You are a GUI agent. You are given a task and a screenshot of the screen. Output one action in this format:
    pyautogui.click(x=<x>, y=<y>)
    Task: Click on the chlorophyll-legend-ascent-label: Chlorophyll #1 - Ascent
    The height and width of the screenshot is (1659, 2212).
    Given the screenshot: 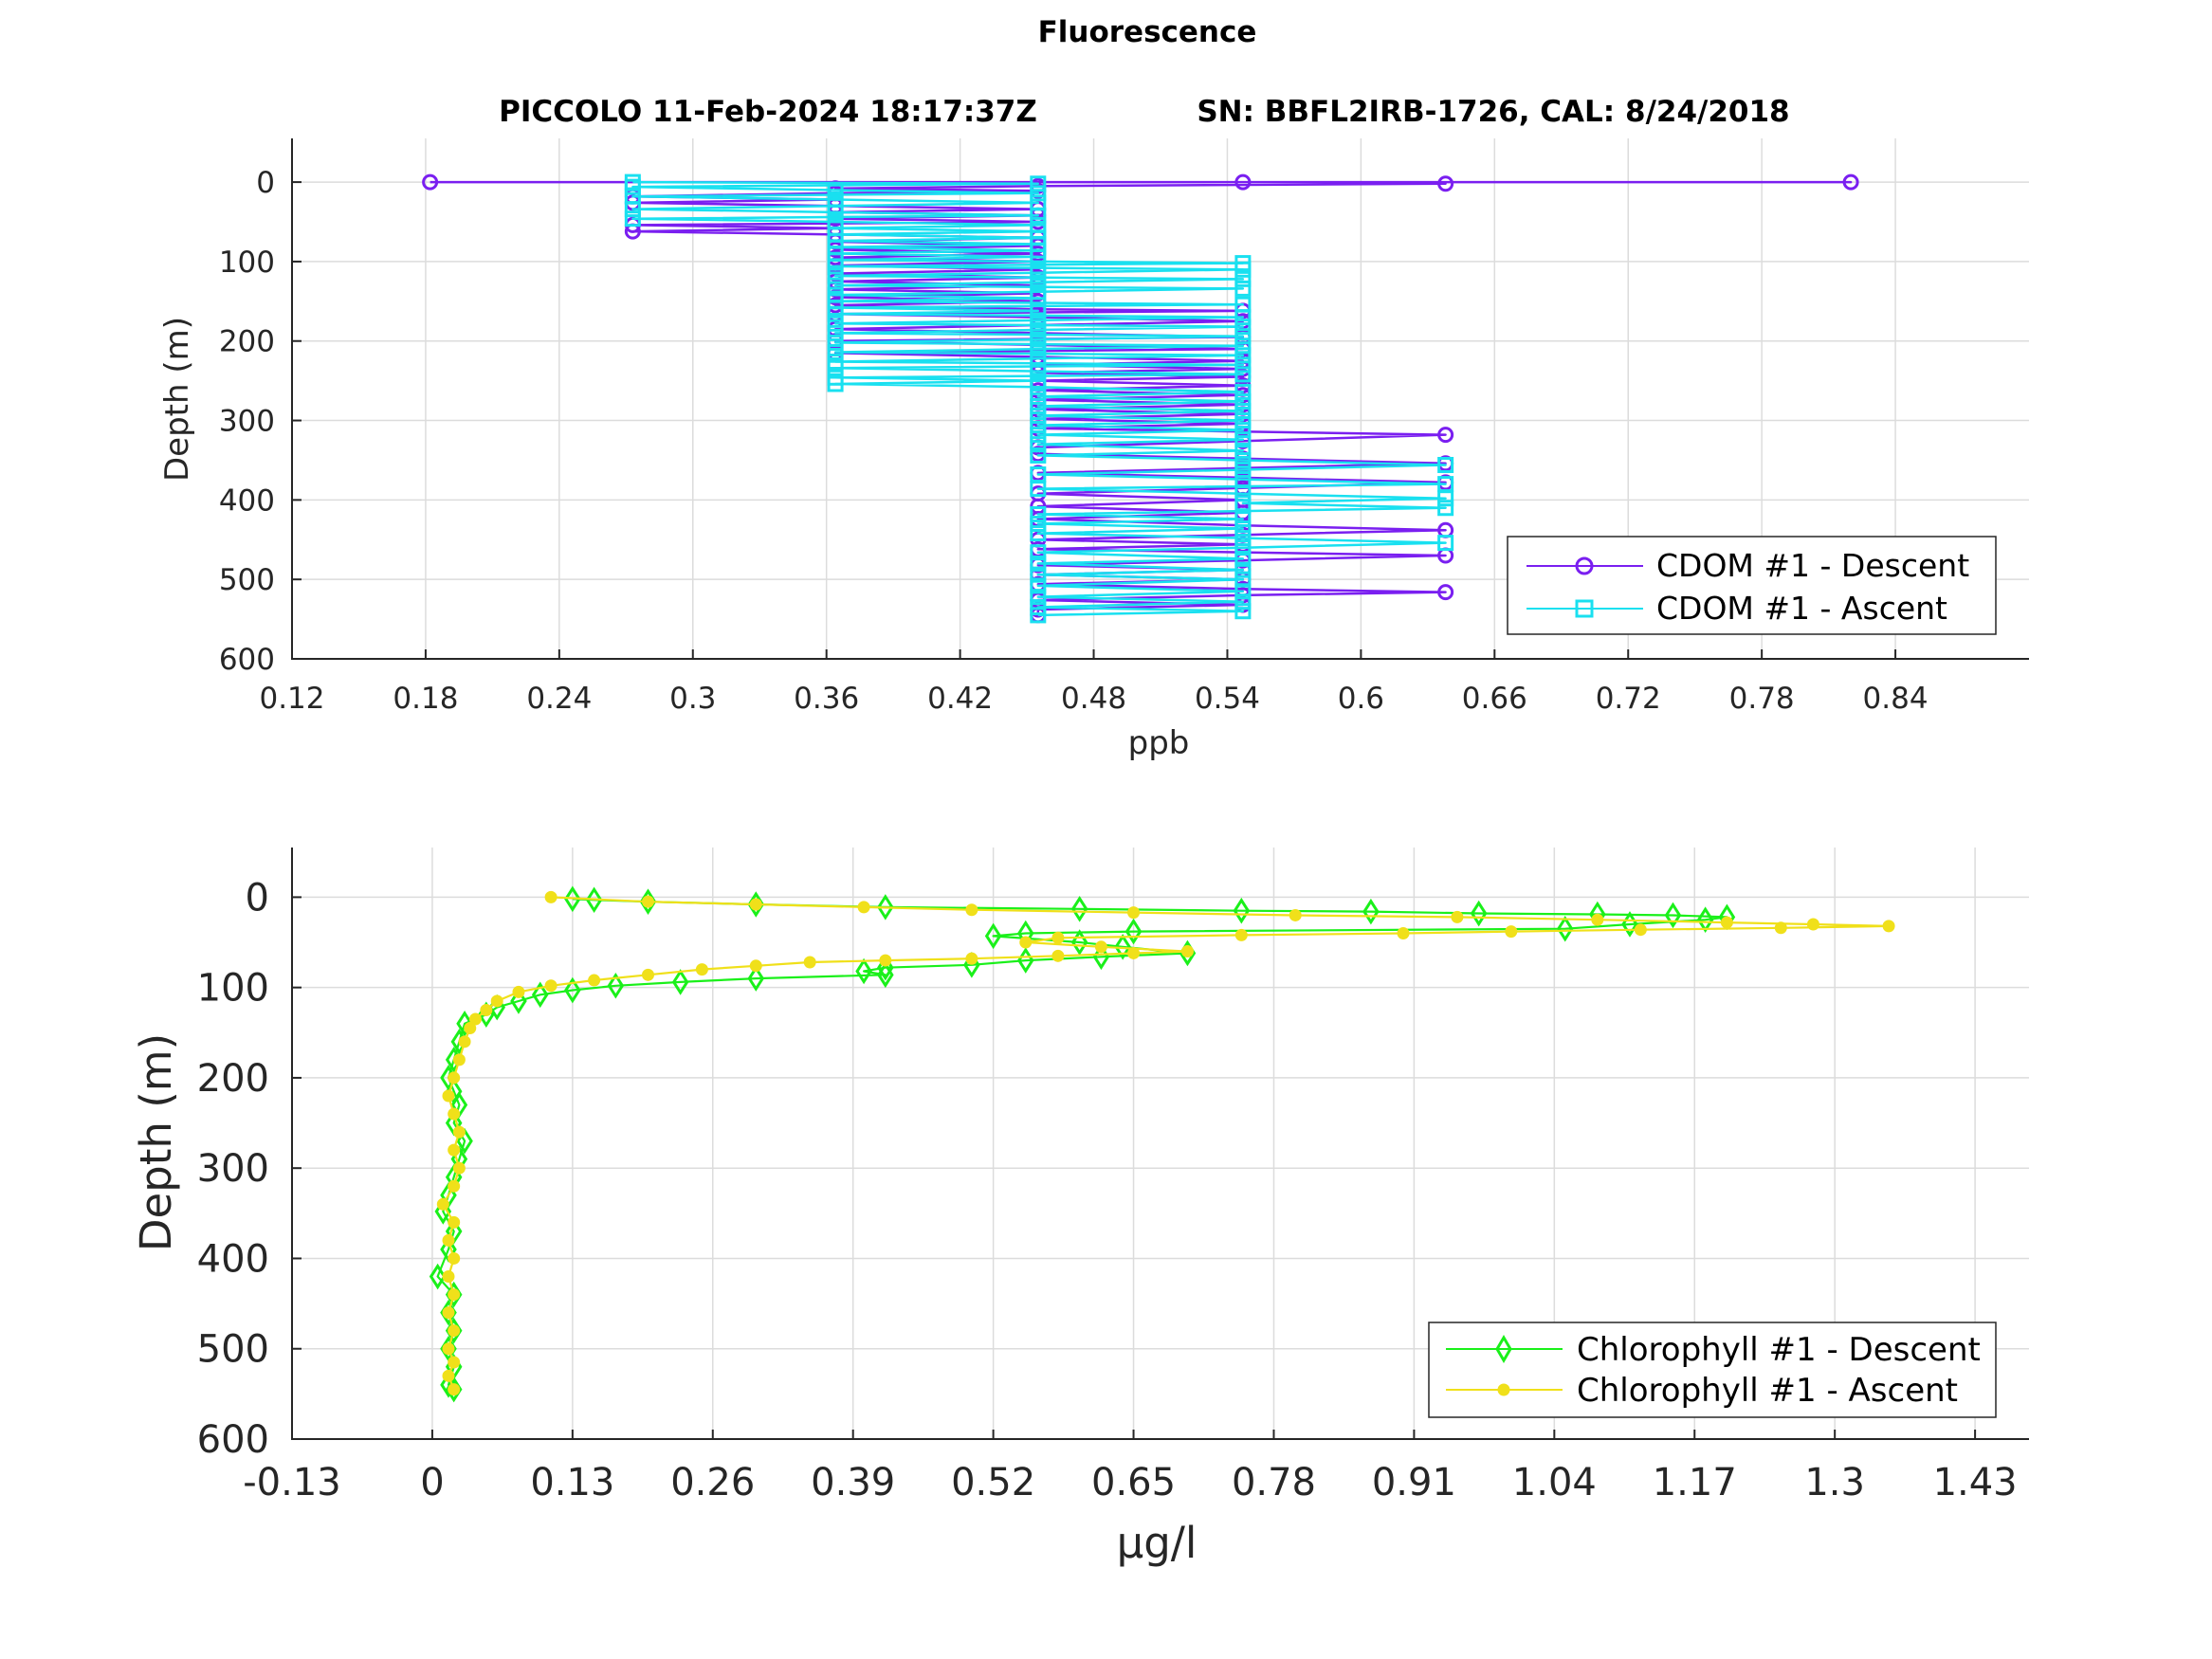 What is the action you would take?
    pyautogui.click(x=1767, y=1391)
    